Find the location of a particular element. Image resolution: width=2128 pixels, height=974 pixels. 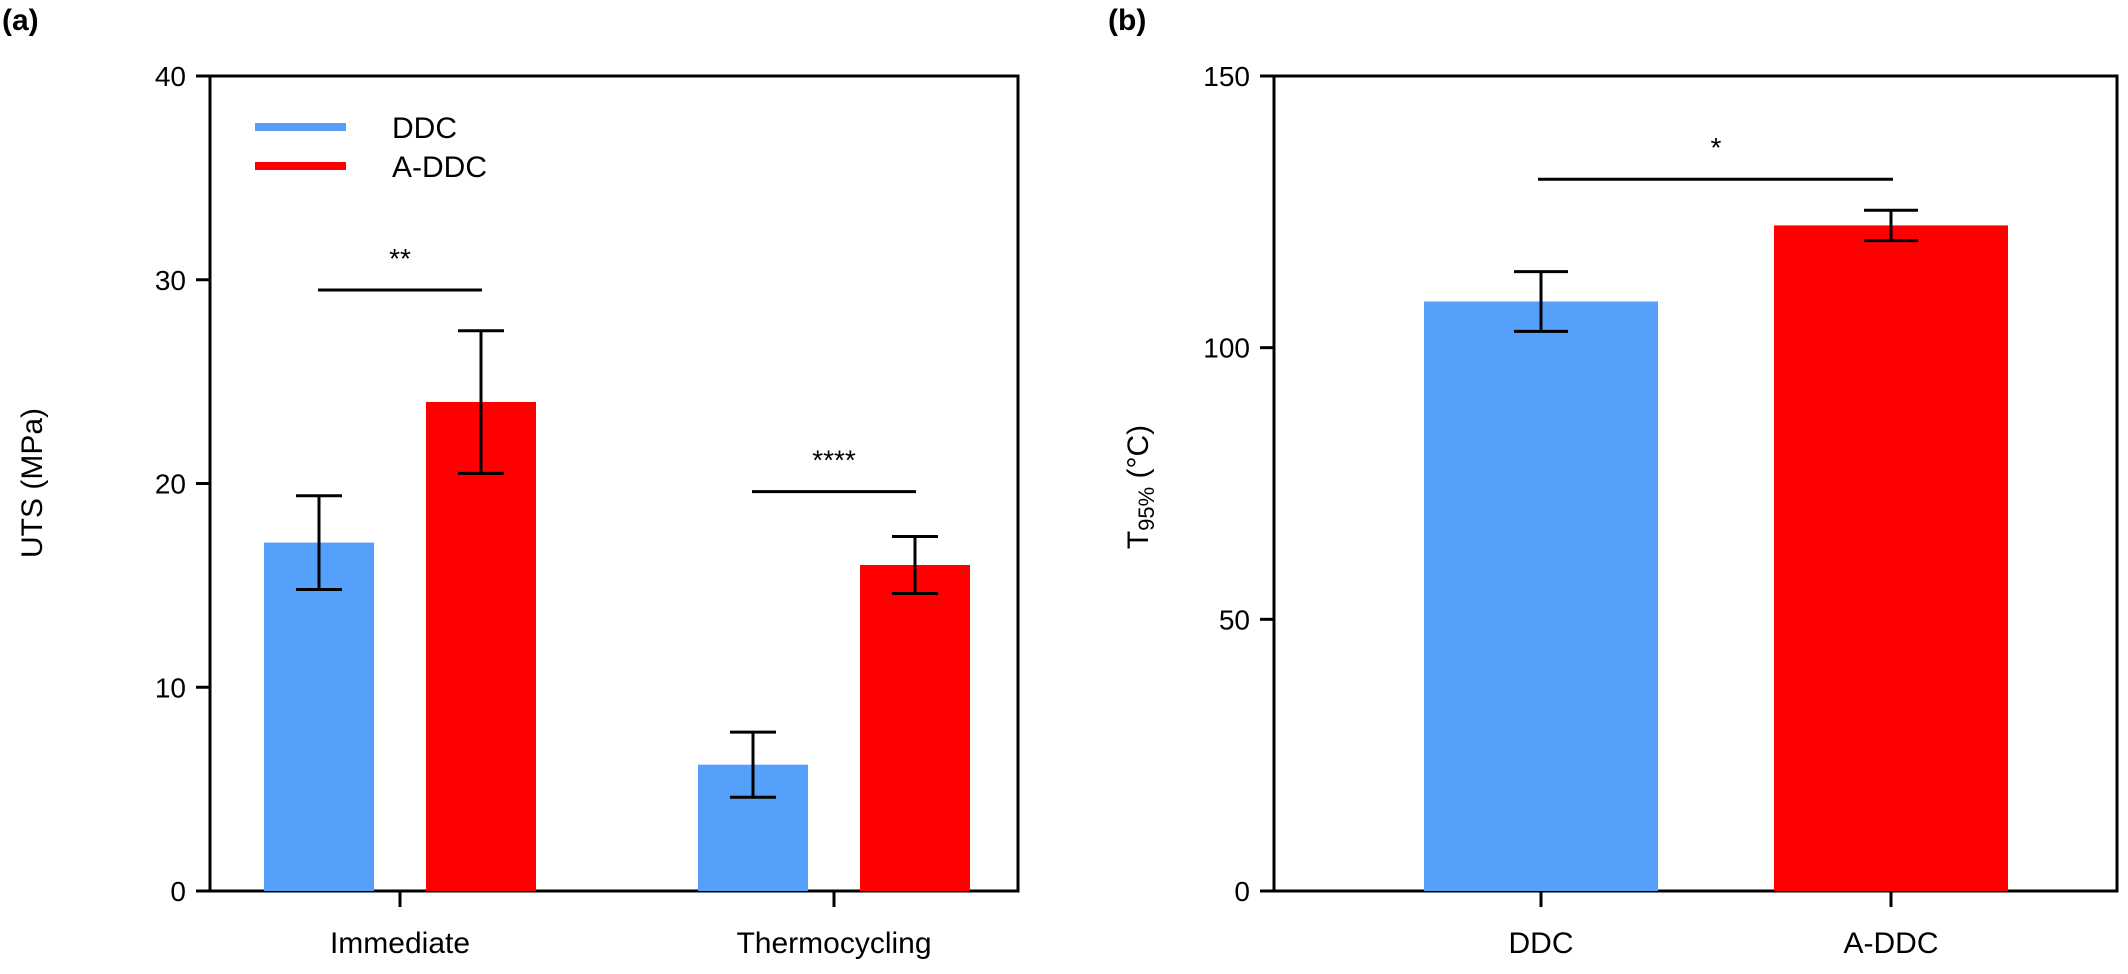

legend-label: A-DDC is located at coordinates (439, 167).